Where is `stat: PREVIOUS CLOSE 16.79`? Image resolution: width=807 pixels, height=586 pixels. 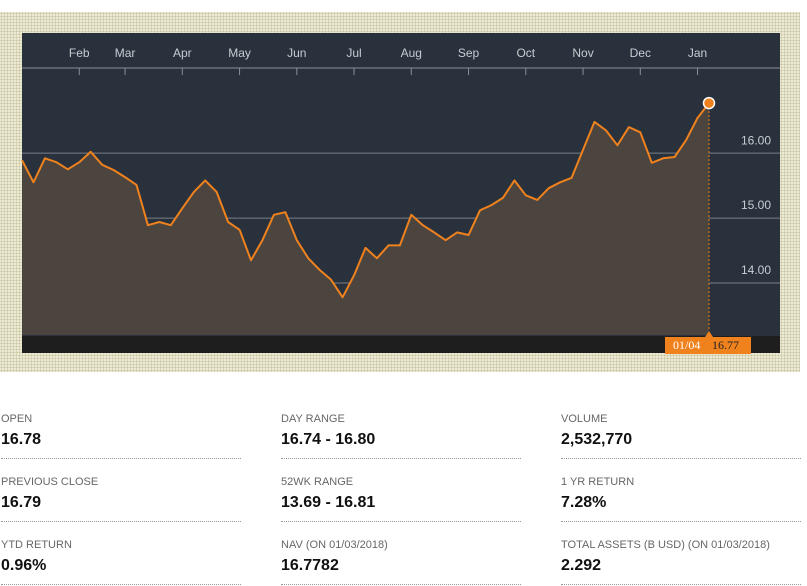
stat: PREVIOUS CLOSE 16.79 is located at coordinates (121, 499).